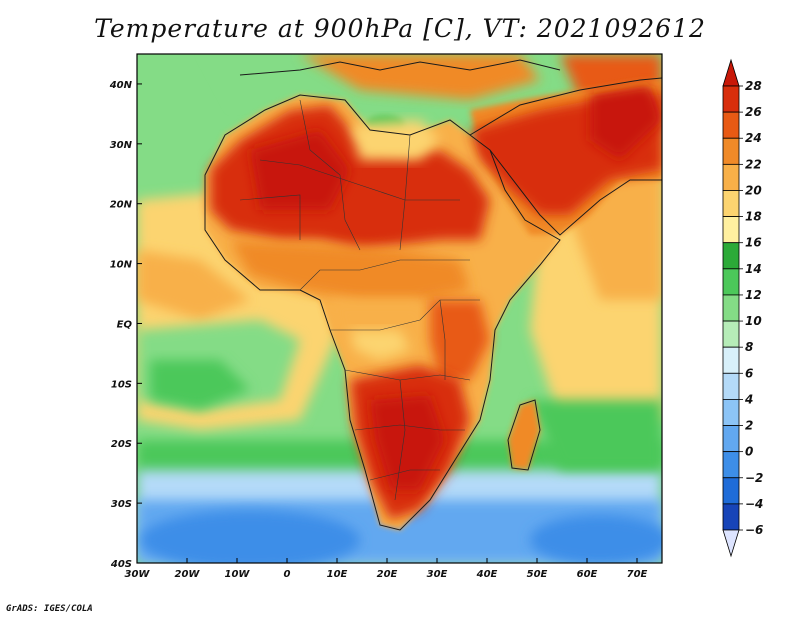 The height and width of the screenshot is (618, 800). I want to click on colorbar-max-triangle, so click(731, 72).